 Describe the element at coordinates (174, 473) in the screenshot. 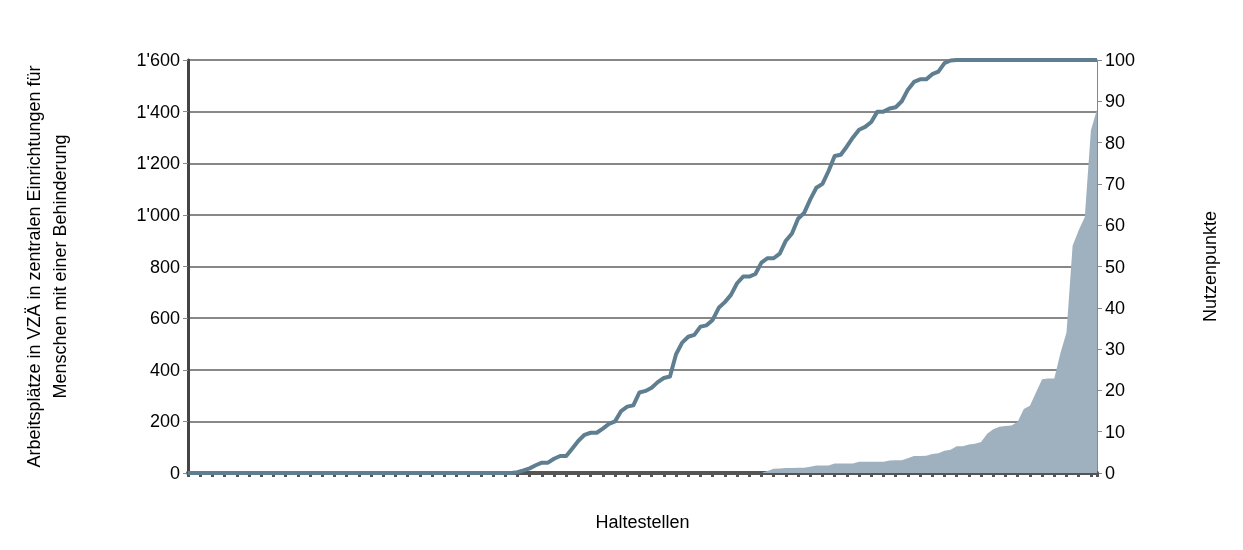

I see `y-tick-label: 0` at that location.